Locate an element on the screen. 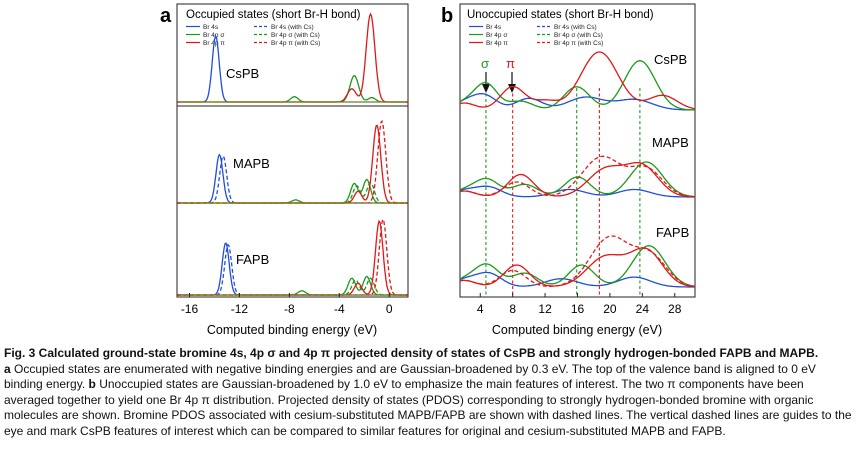 The width and height of the screenshot is (860, 457). x-tick-label: 4 is located at coordinates (480, 309).